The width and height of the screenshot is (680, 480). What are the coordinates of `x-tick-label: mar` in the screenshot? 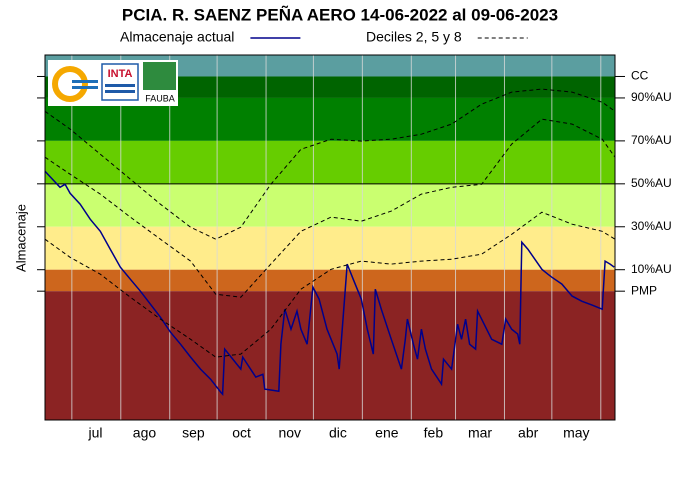 It's located at (480, 433).